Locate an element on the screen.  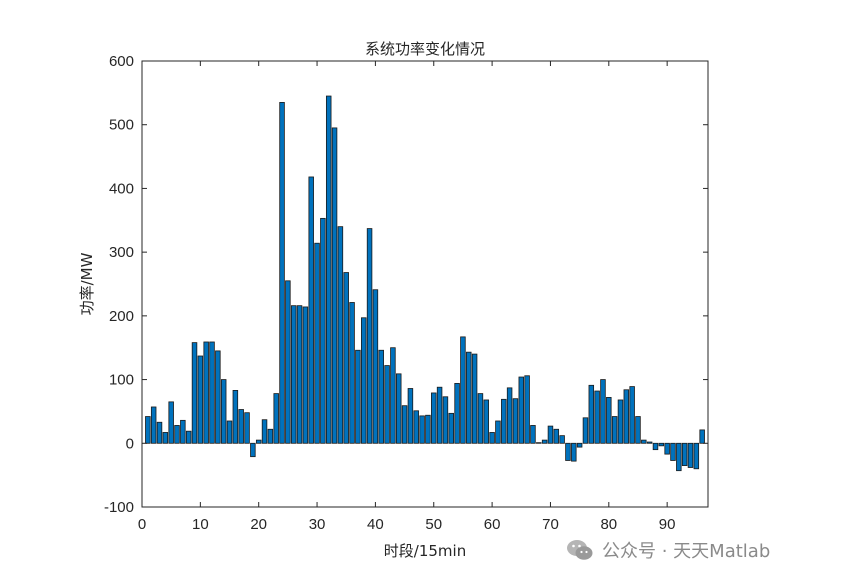
chart-title: 系统功率变化情况 is located at coordinates (425, 49).